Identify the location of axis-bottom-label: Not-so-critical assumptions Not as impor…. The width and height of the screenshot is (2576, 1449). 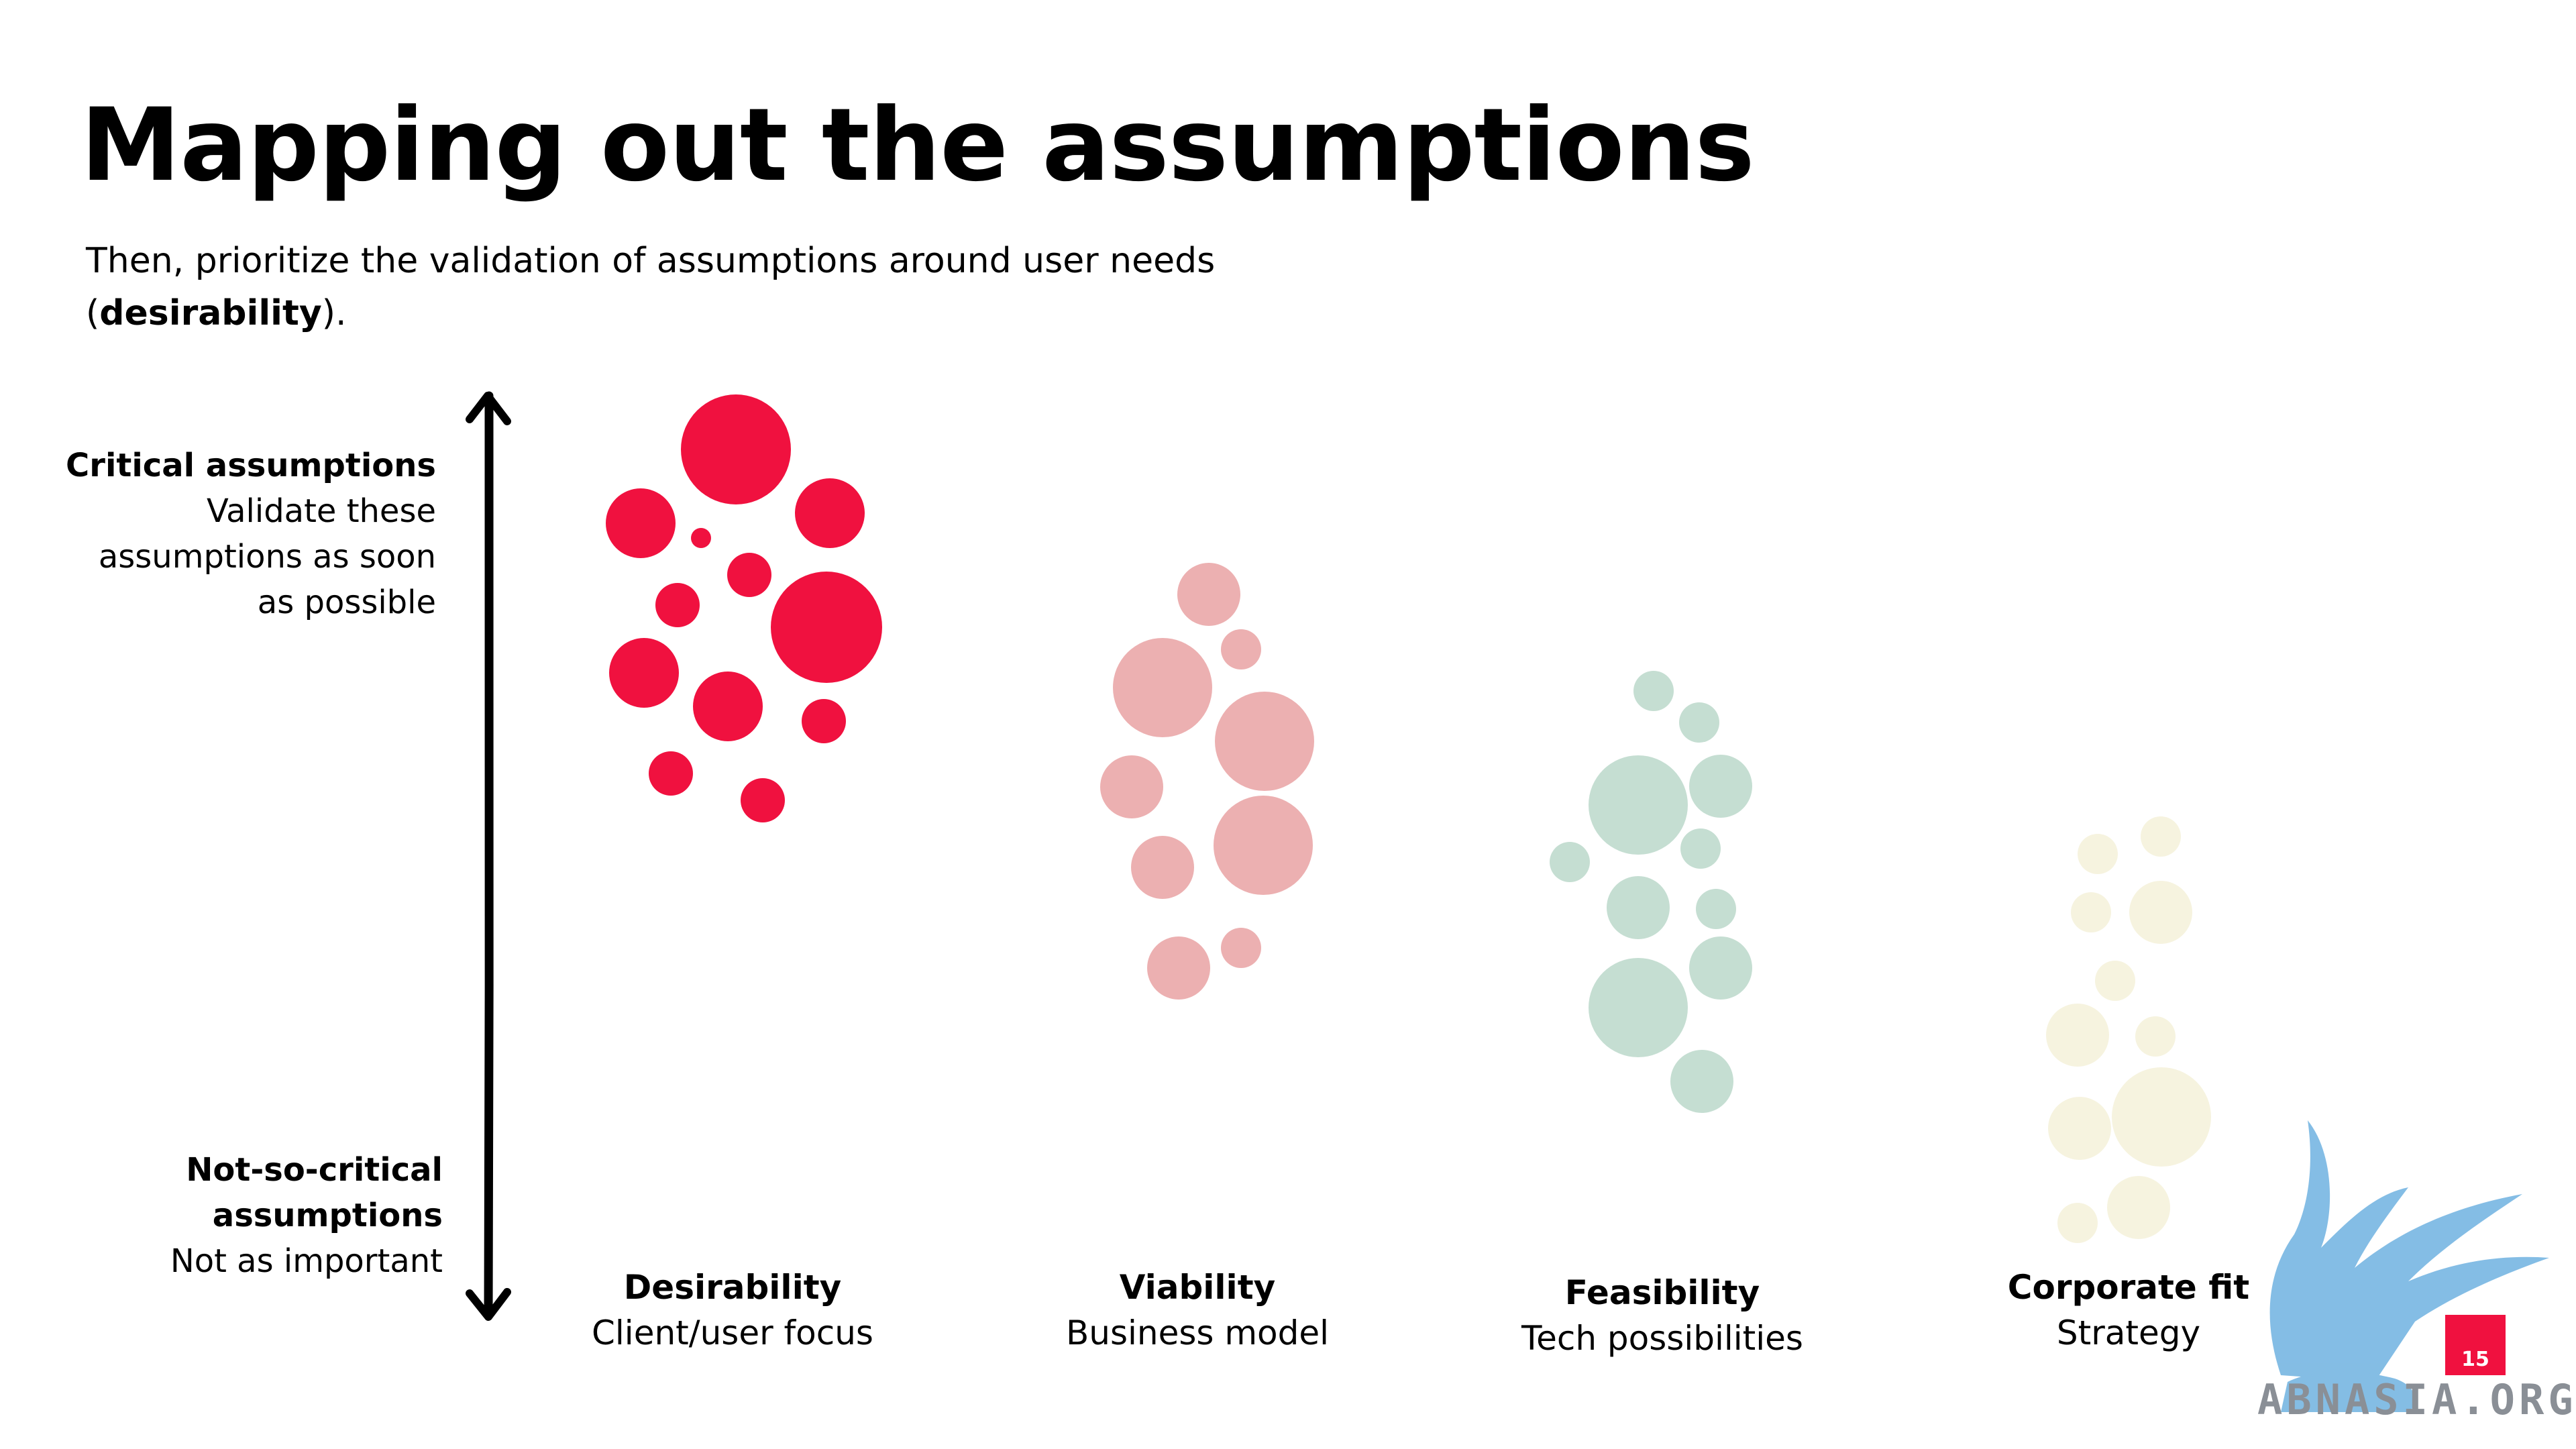
(306, 1215).